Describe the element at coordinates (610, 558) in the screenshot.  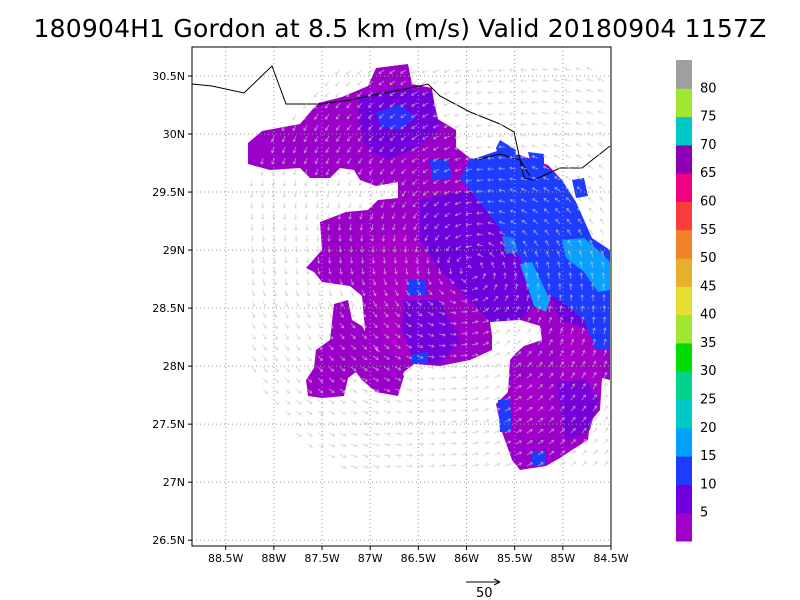
I see `lon-tick-label: 84.5W` at that location.